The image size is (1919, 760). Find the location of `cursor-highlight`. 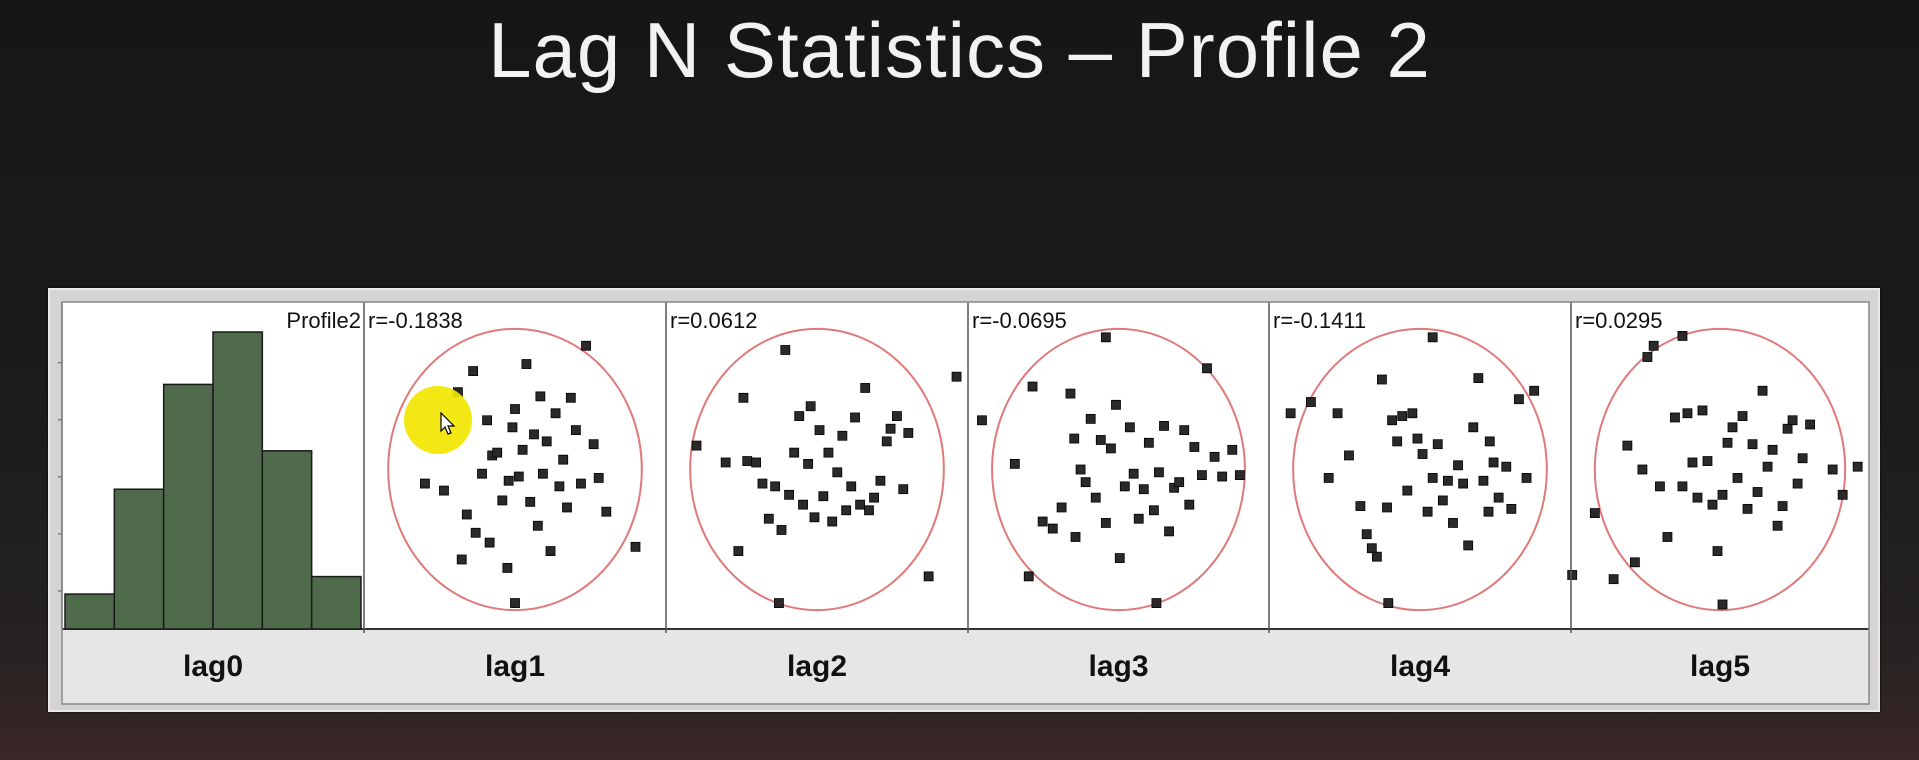

cursor-highlight is located at coordinates (438, 420).